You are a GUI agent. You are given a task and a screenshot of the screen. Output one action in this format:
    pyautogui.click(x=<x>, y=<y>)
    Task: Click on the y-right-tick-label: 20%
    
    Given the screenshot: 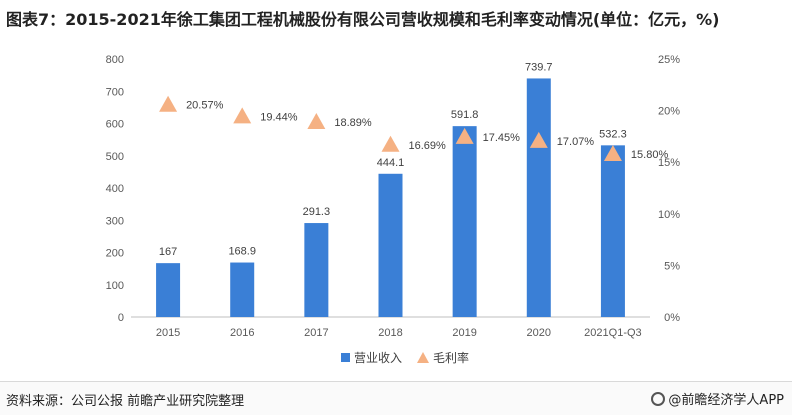 What is the action you would take?
    pyautogui.click(x=669, y=112)
    